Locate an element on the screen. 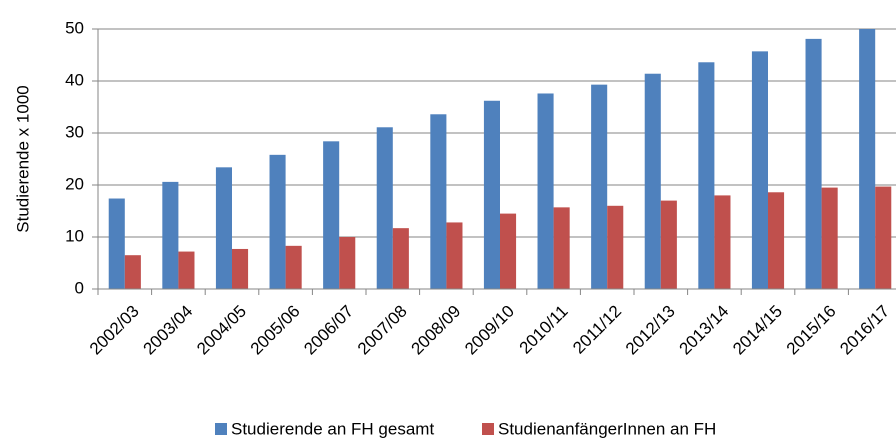 This screenshot has height=445, width=896. x-tick-label: 2007/08 is located at coordinates (382, 330).